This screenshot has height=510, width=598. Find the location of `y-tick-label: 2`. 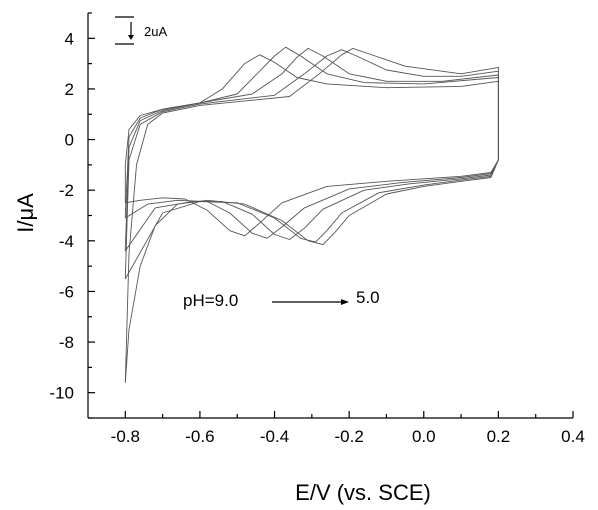

y-tick-label: 2 is located at coordinates (69, 89).